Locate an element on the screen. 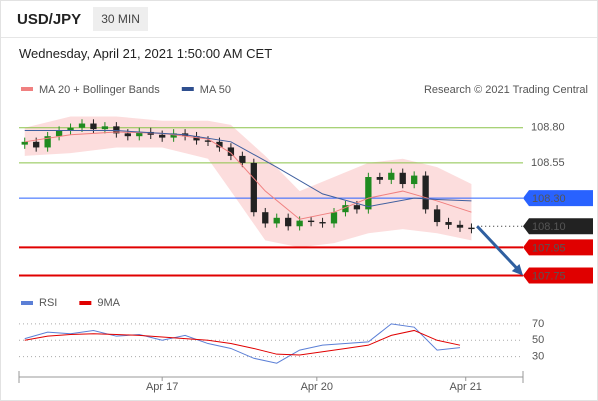 The width and height of the screenshot is (598, 401). y-tick-label: 30 is located at coordinates (538, 357).